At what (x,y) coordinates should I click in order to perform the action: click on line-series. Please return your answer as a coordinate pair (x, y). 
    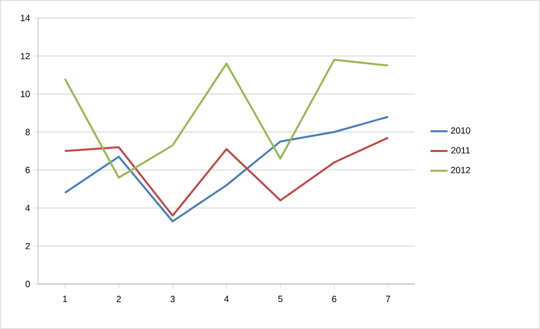
    Looking at the image, I should click on (227, 176).